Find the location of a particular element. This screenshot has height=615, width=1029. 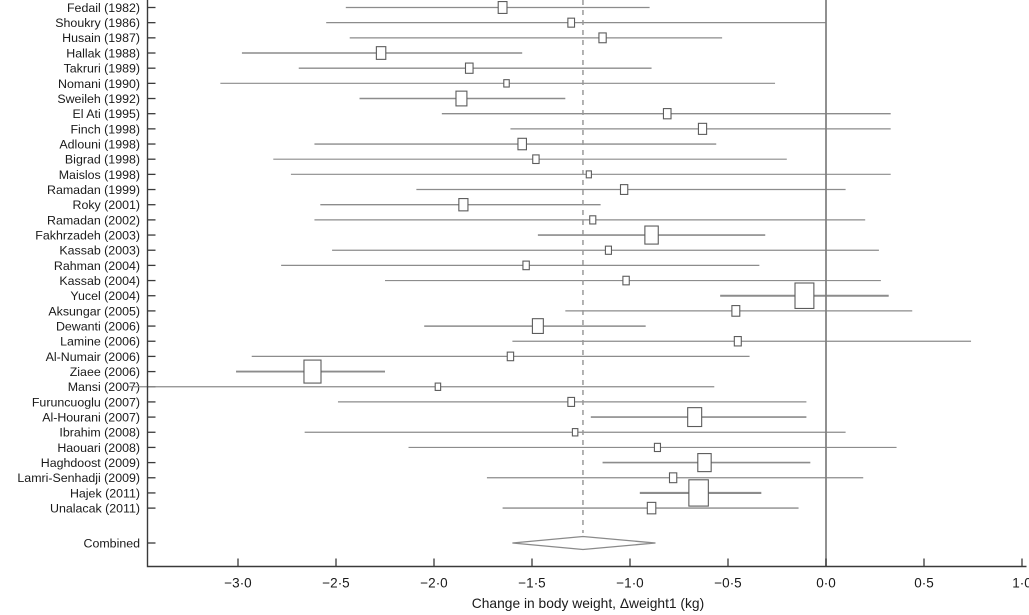

study-label: Ibrahim (2008) is located at coordinates (99, 433).